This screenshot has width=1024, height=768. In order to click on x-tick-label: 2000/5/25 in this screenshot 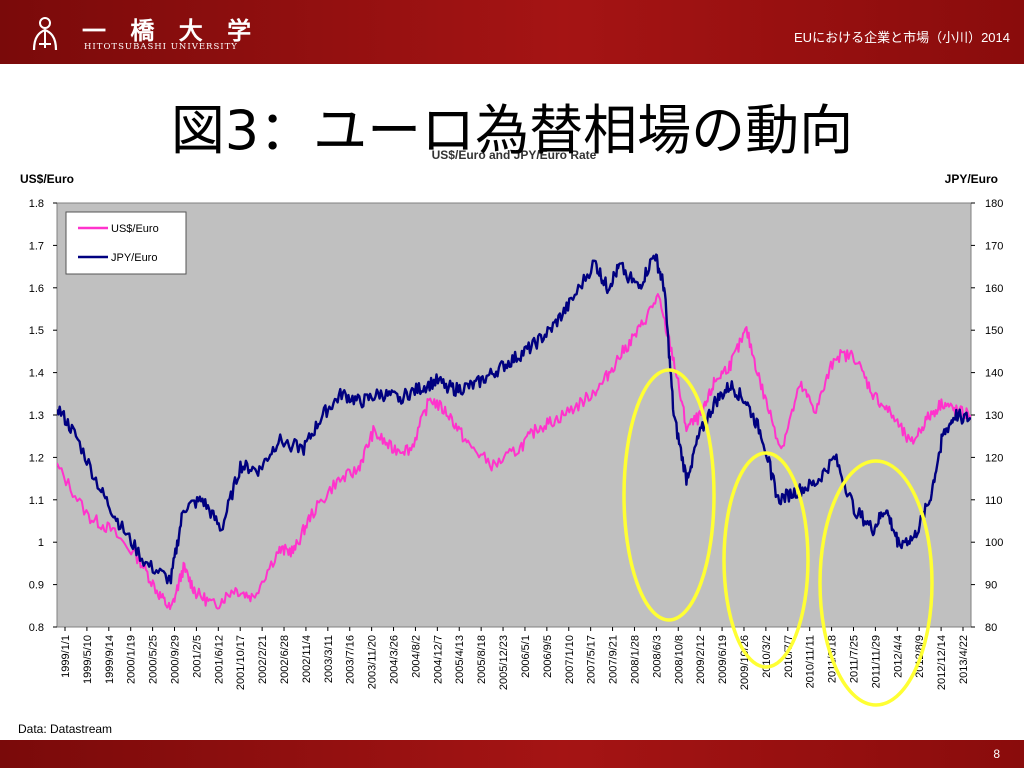, I will do `click(154, 659)`.